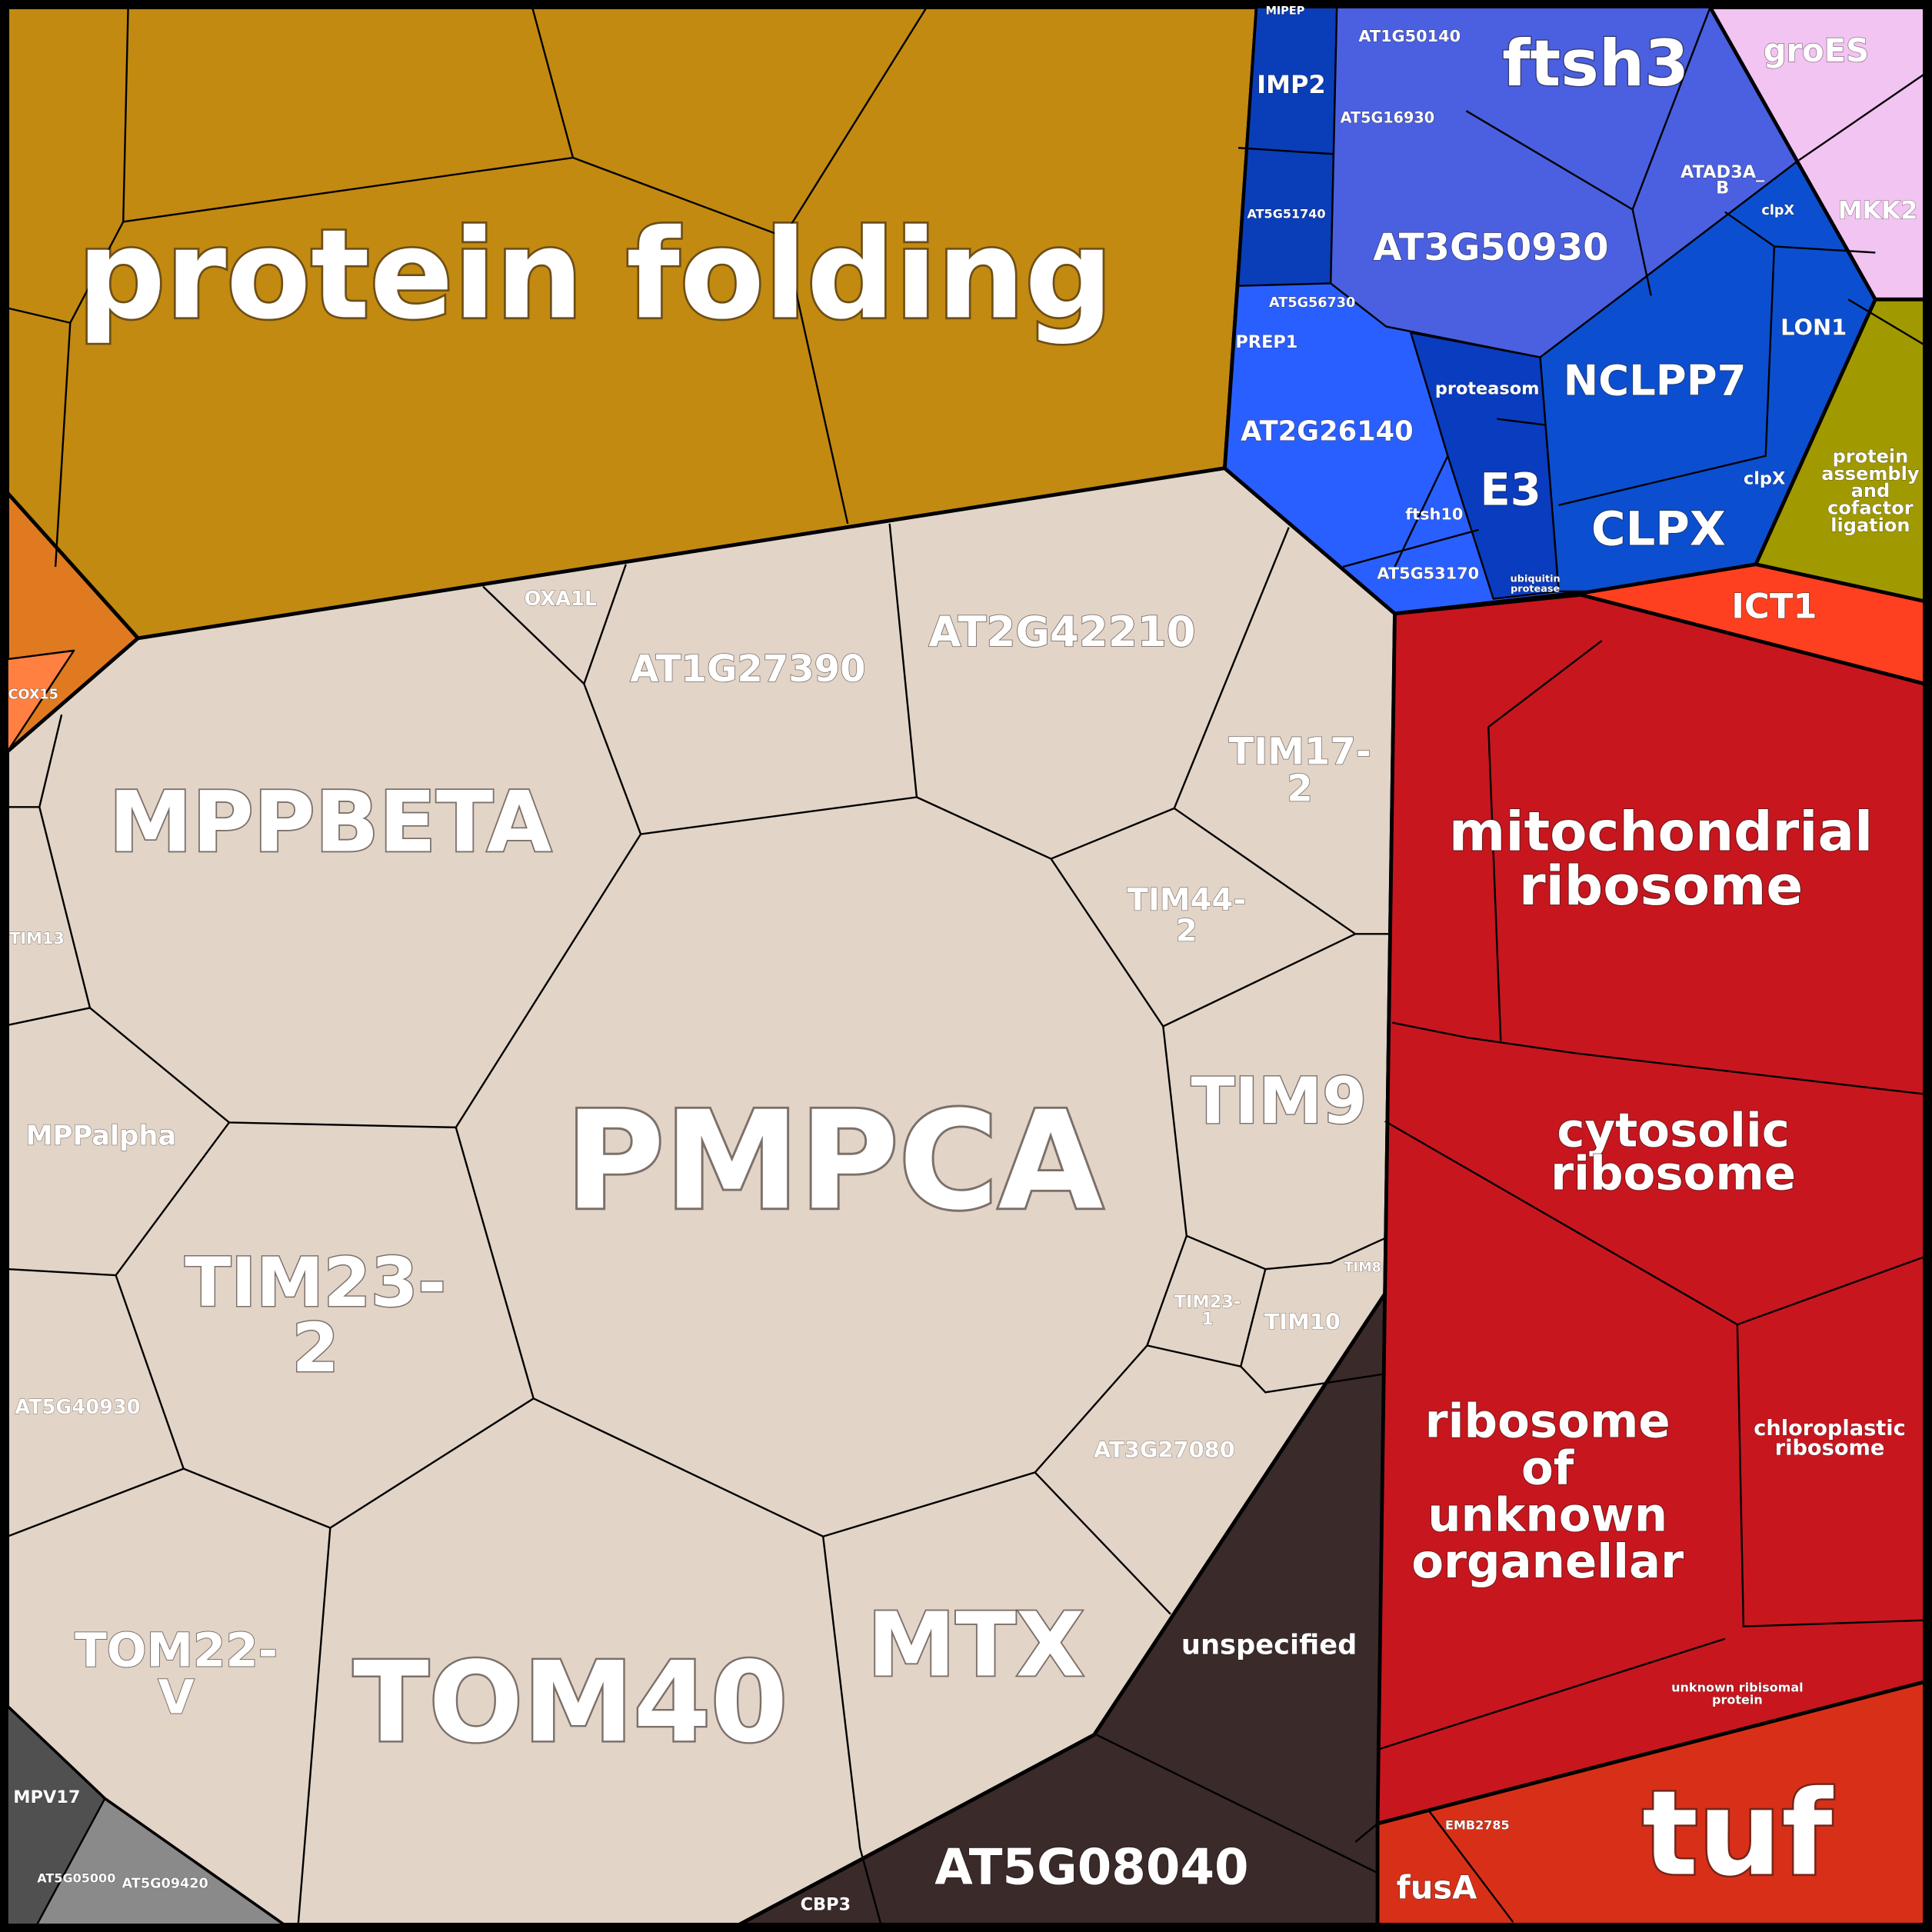 Image resolution: width=1932 pixels, height=1932 pixels. I want to click on region-label: protein folding, so click(595, 274).